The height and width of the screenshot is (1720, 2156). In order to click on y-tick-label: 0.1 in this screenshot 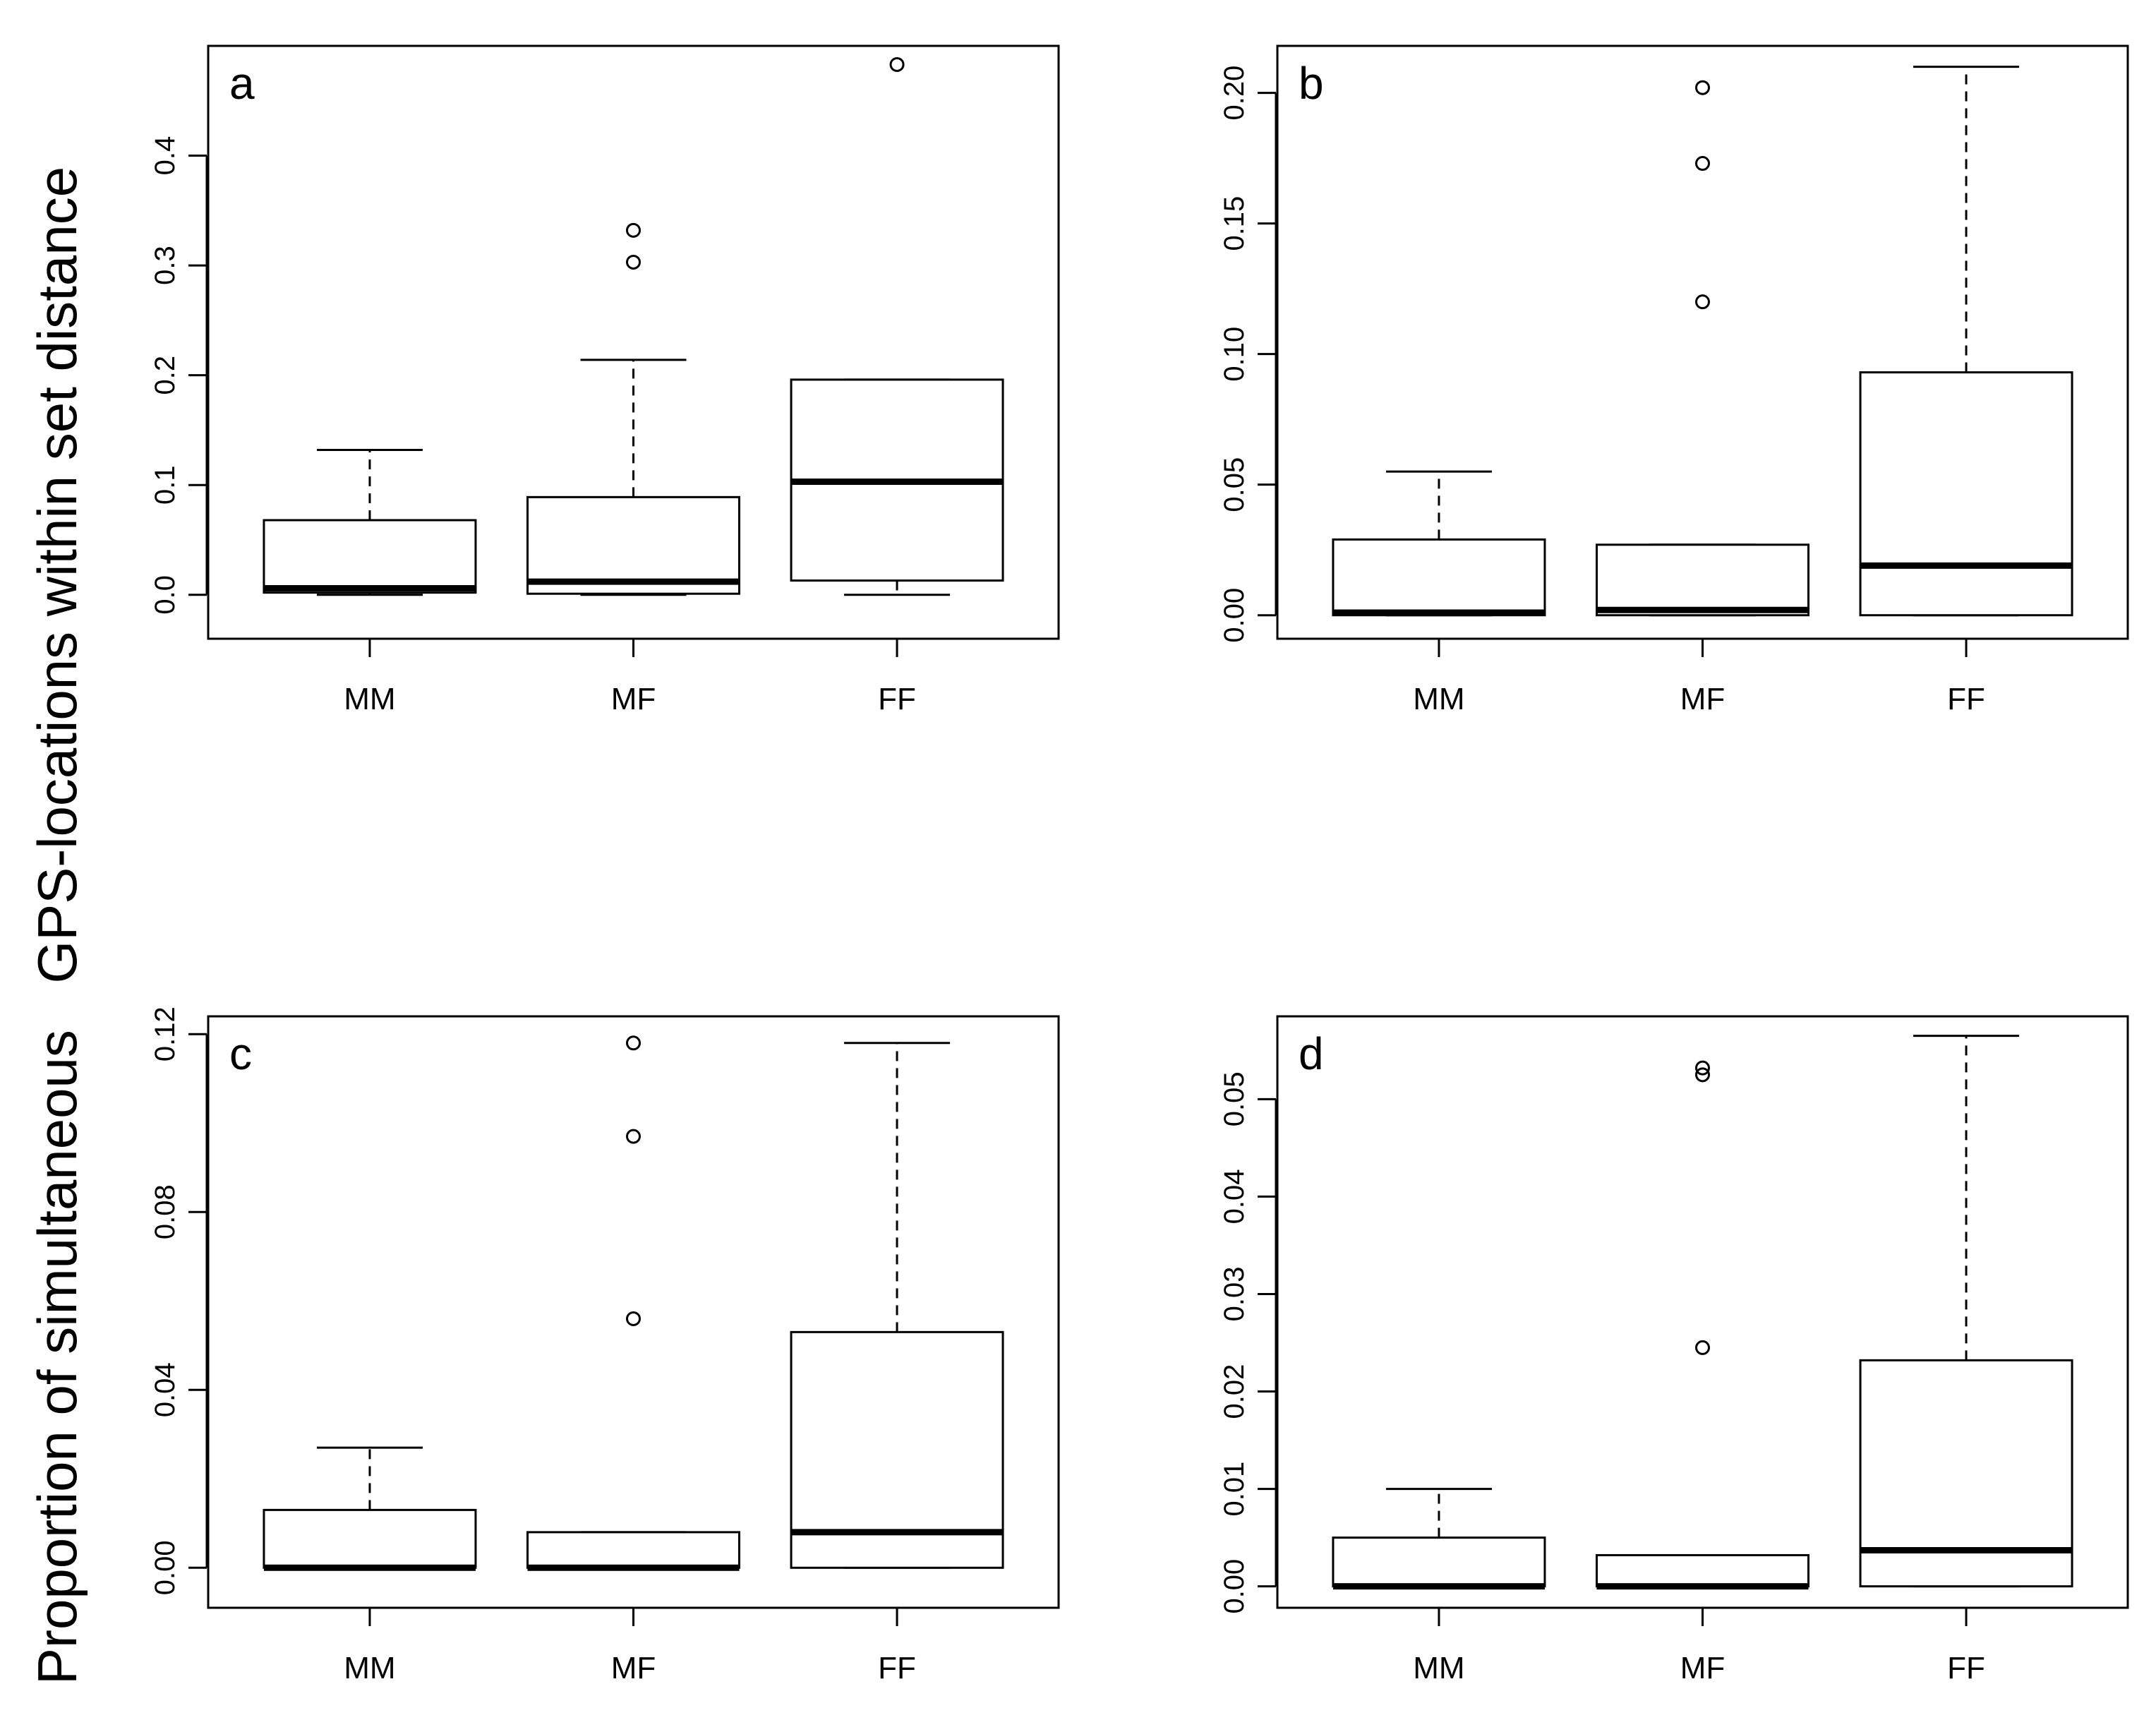, I will do `click(165, 485)`.